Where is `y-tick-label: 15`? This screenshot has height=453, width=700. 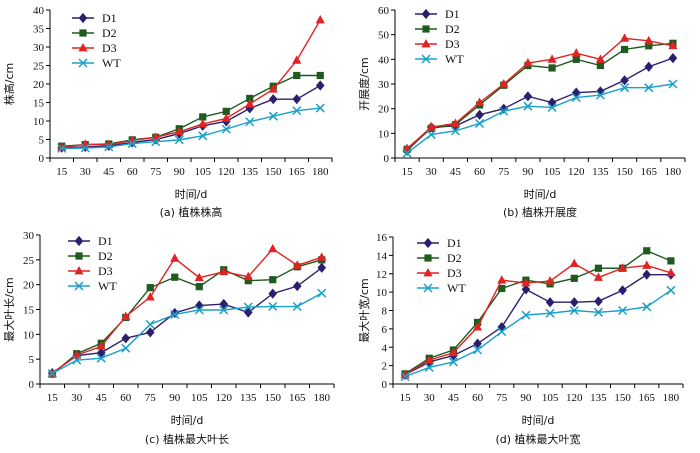 y-tick-label: 15 is located at coordinates (39, 104).